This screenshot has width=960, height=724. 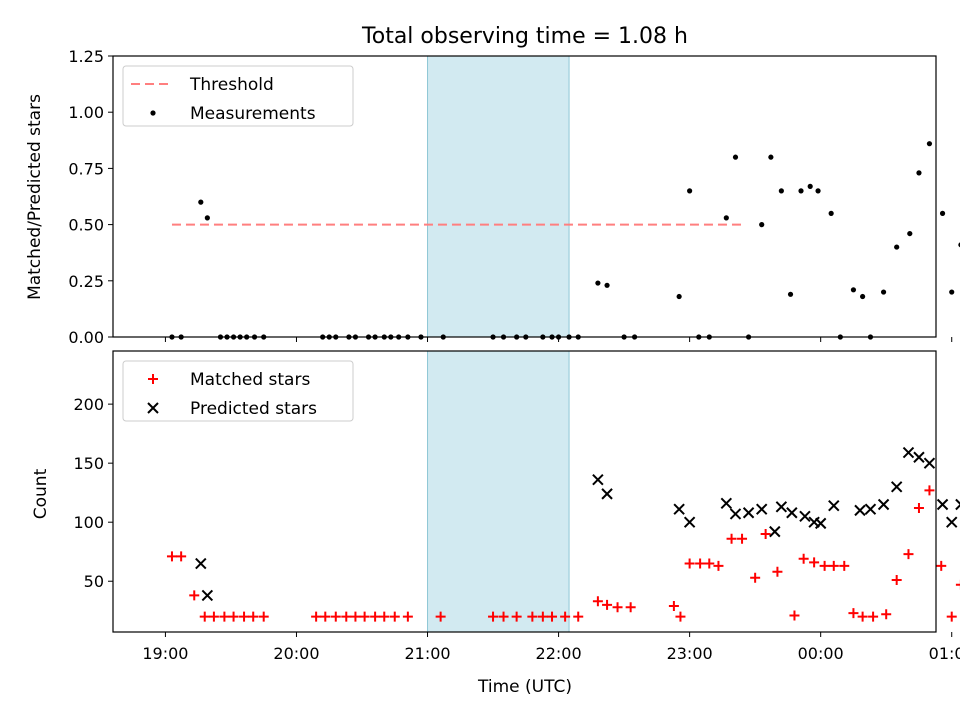 I want to click on x-tick-label-3: 22:00, so click(x=559, y=653).